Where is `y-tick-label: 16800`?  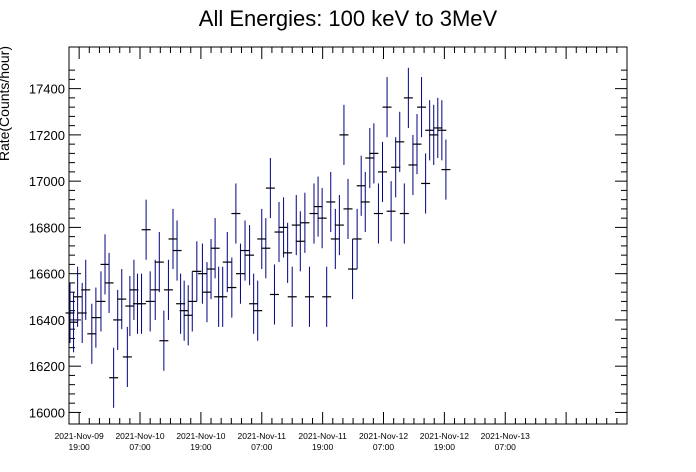 y-tick-label: 16800 is located at coordinates (47, 227).